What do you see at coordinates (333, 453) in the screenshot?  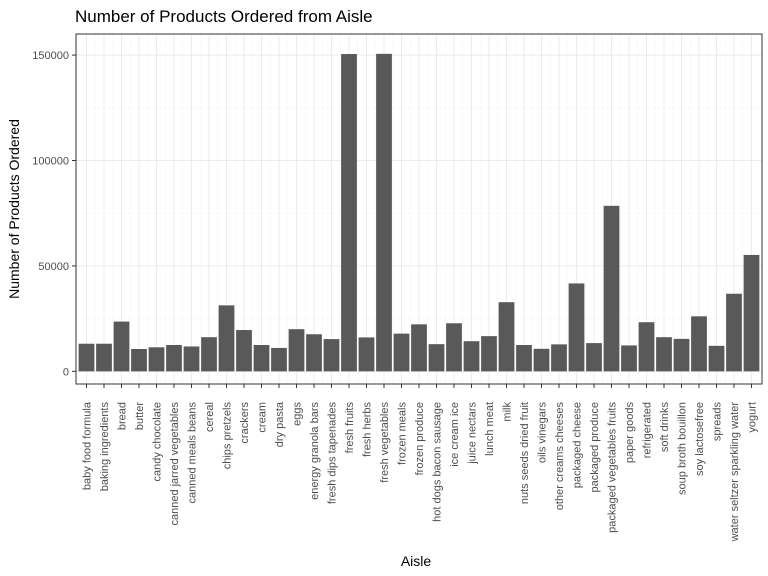 I see `x-tick-label: fresh dips tapenades` at bounding box center [333, 453].